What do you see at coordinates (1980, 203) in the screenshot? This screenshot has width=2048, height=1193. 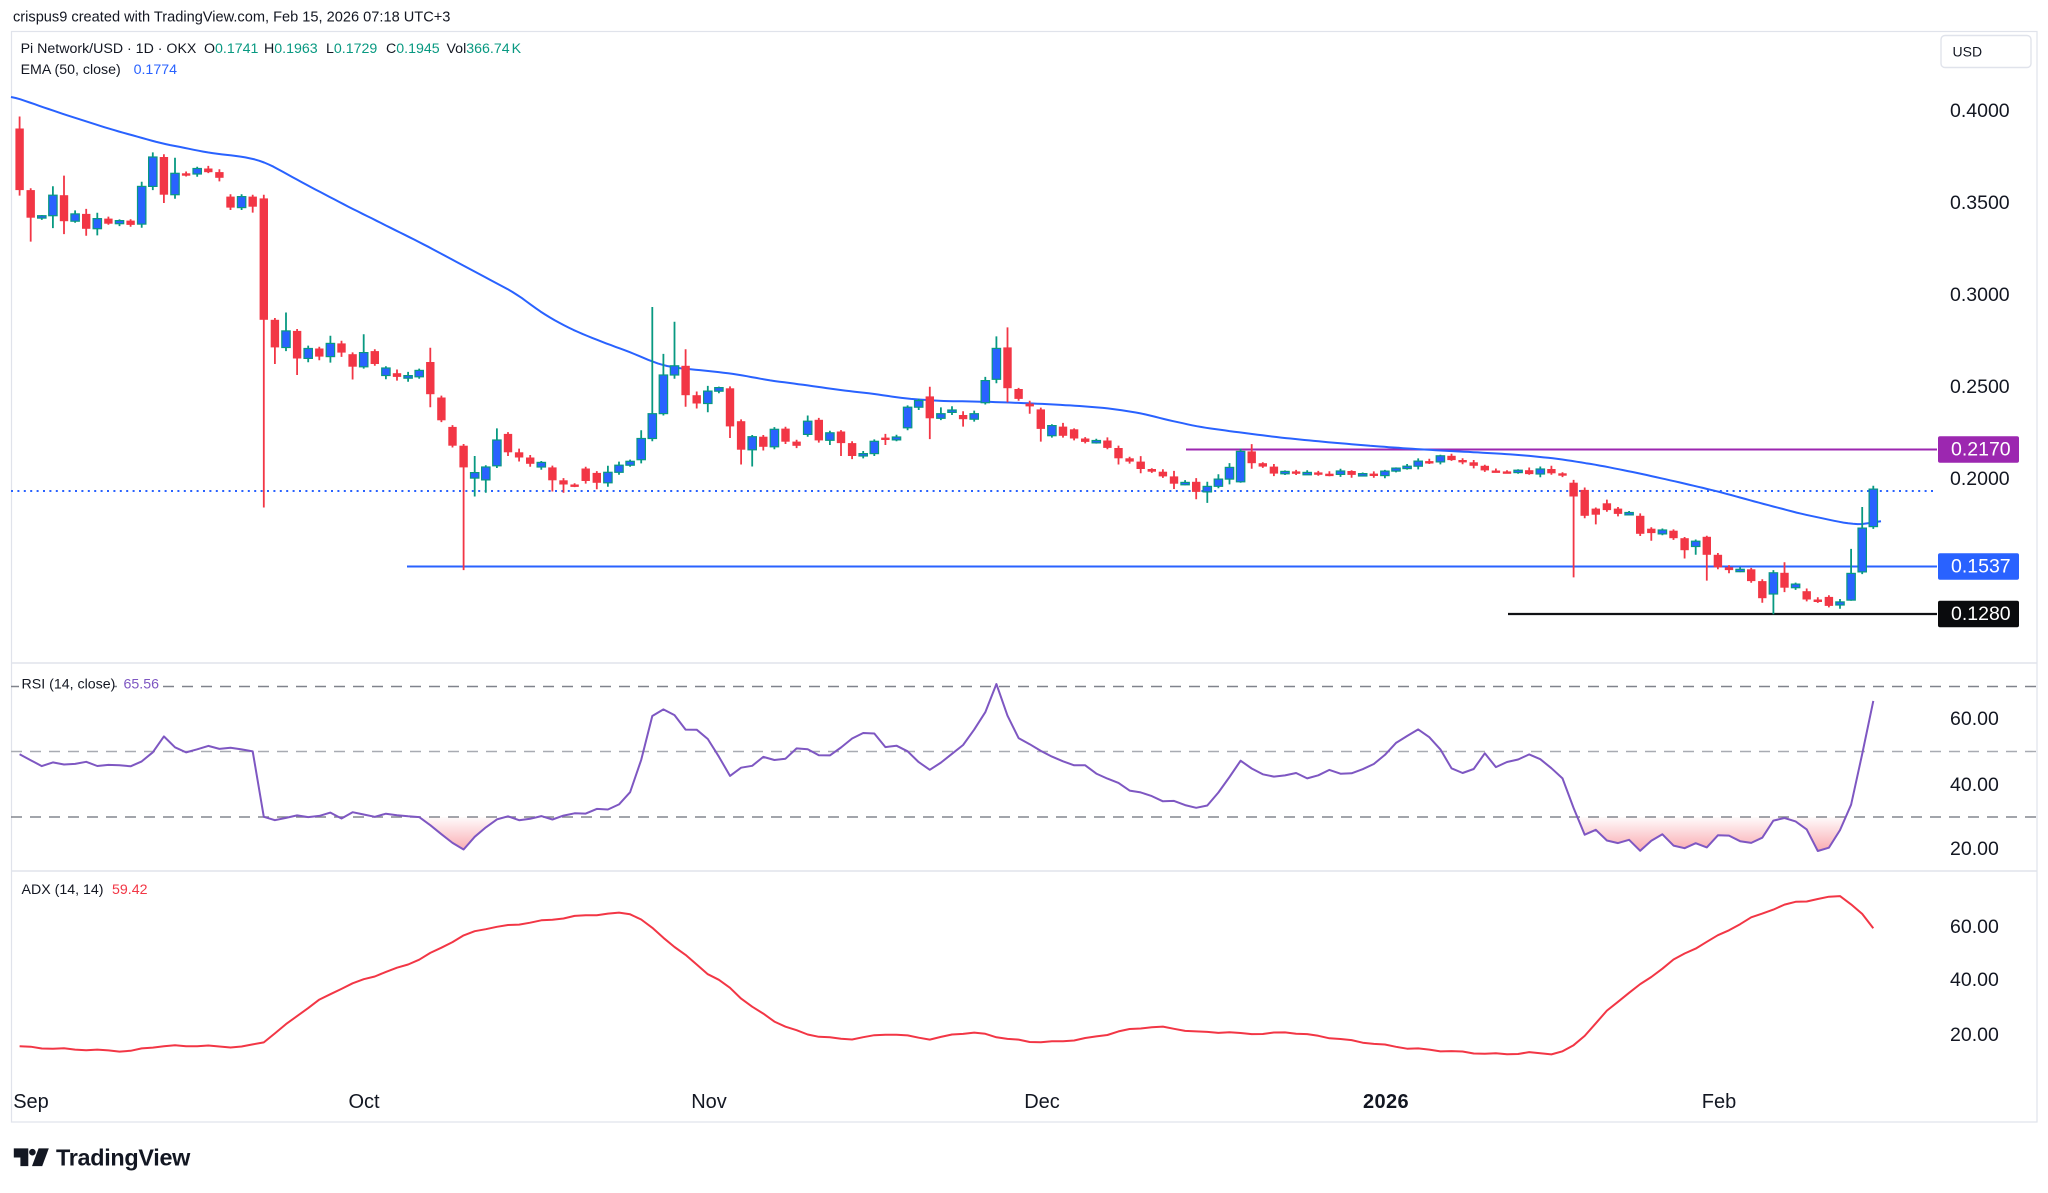 I see `svg-text: 0.3500` at bounding box center [1980, 203].